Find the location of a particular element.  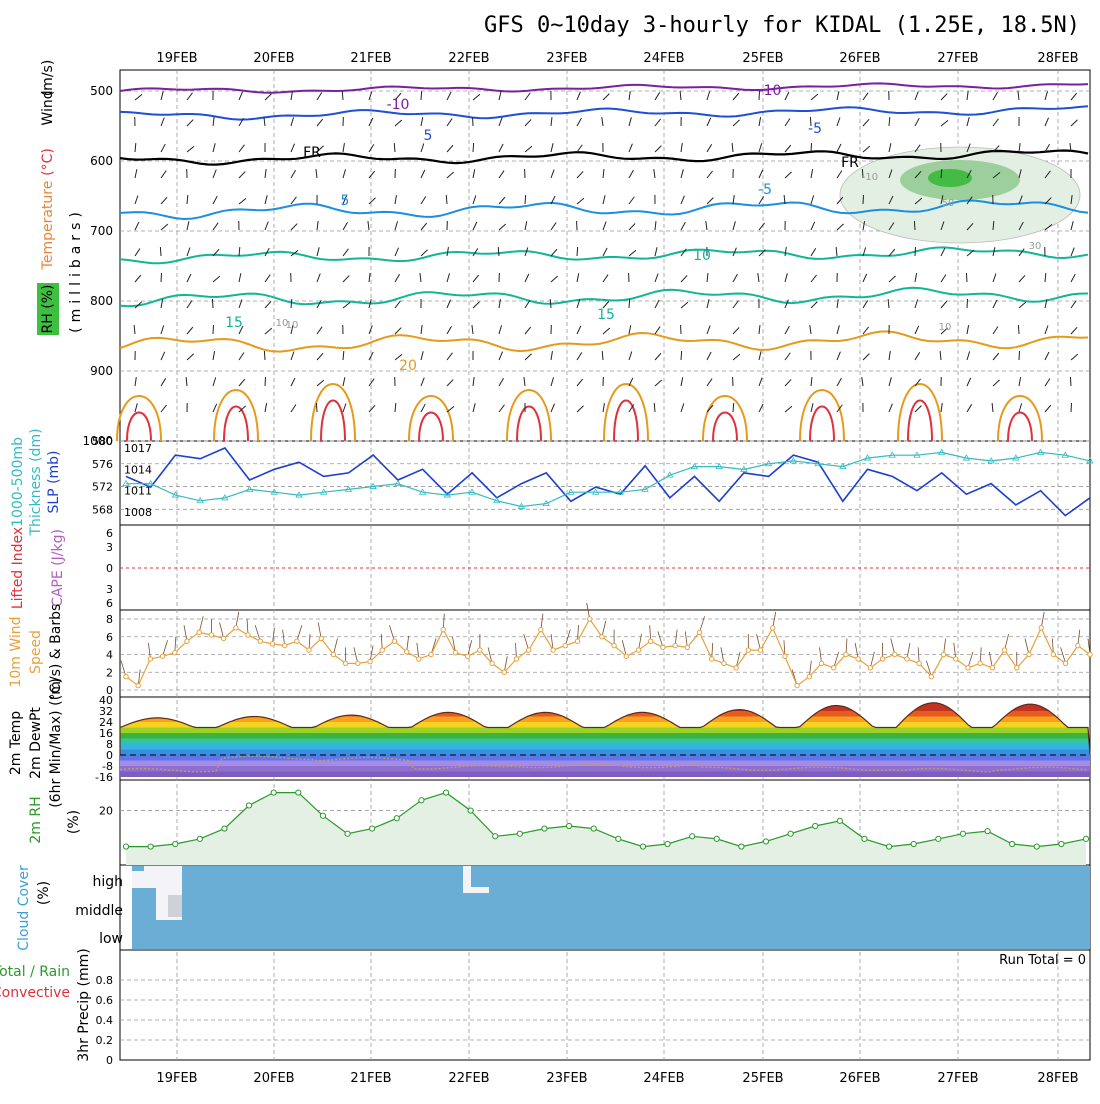

contour-label-5: FR is located at coordinates (850, 163).